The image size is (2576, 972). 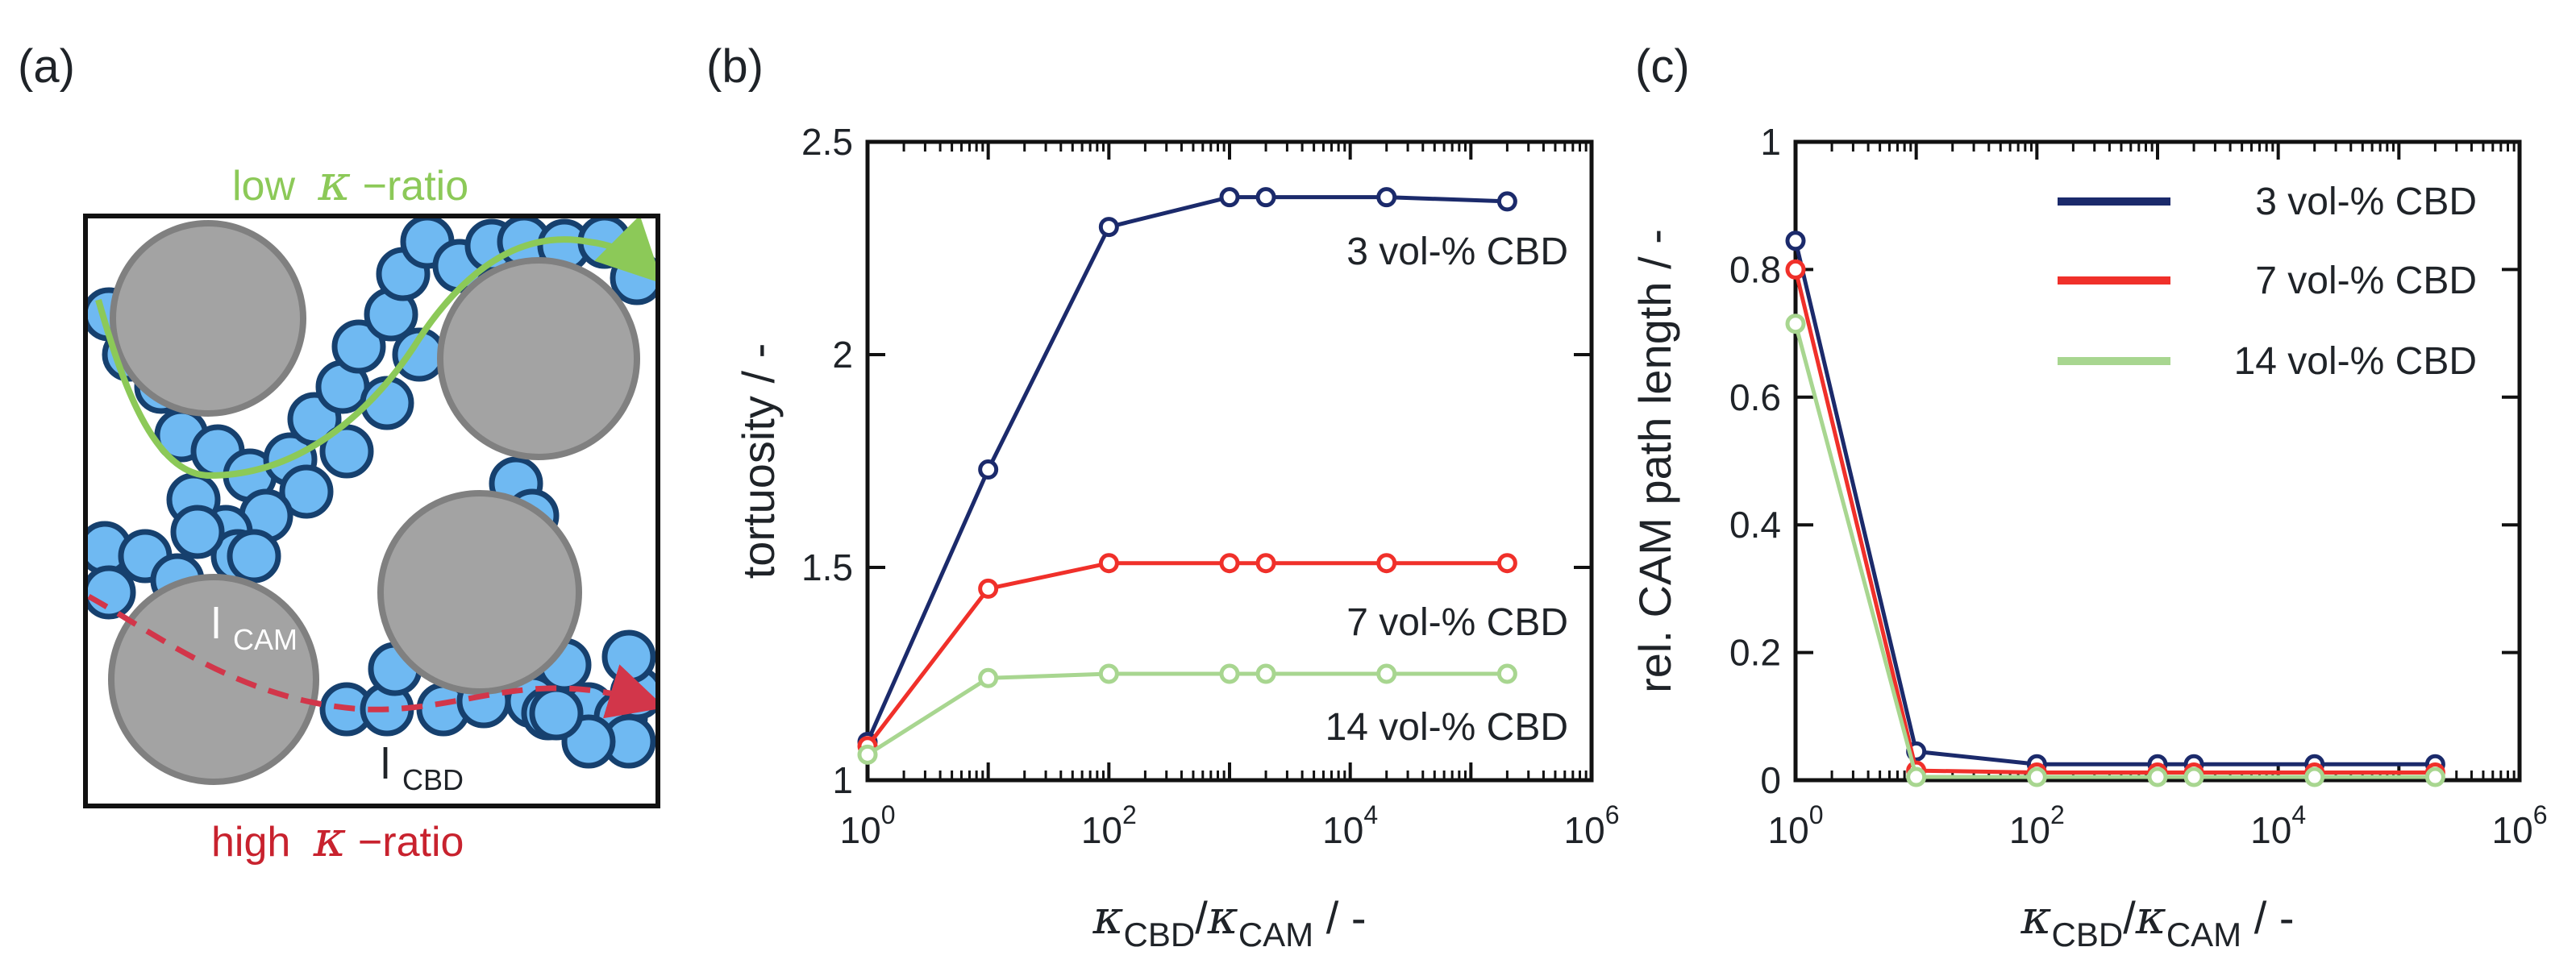 What do you see at coordinates (1755, 525) in the screenshot?
I see `y-tick-label: 0.4` at bounding box center [1755, 525].